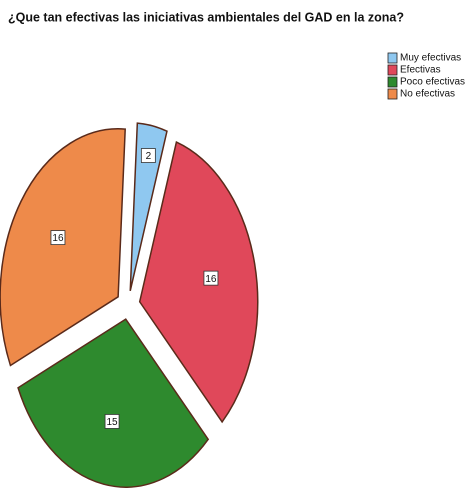 Image resolution: width=472 pixels, height=498 pixels. I want to click on legend-label: Muy efectivas, so click(430, 58).